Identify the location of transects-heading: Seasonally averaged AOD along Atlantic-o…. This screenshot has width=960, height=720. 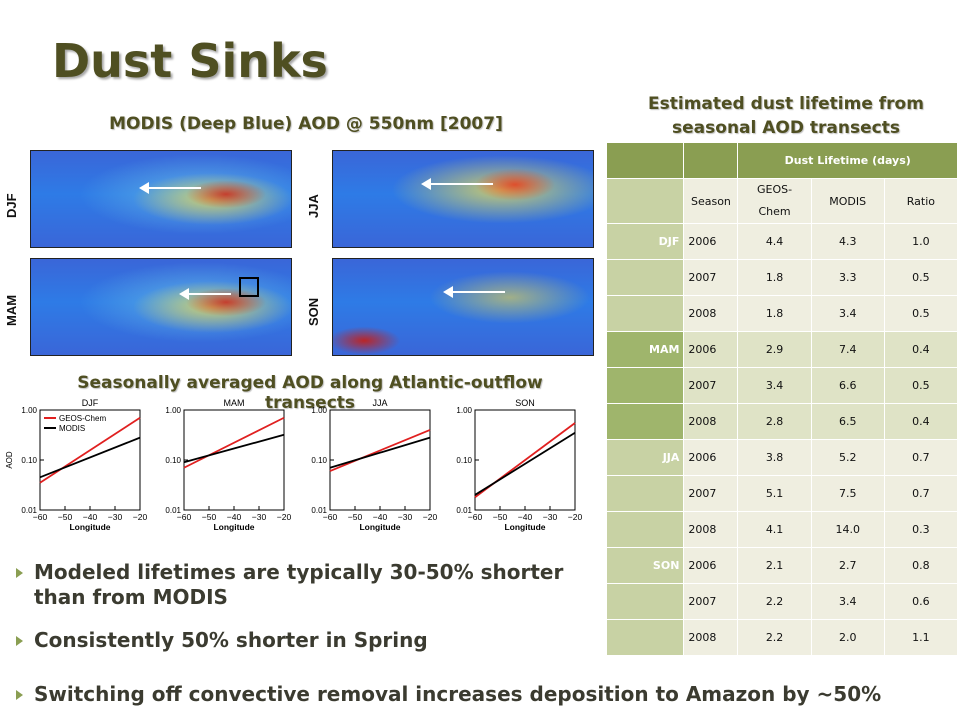
(310, 393).